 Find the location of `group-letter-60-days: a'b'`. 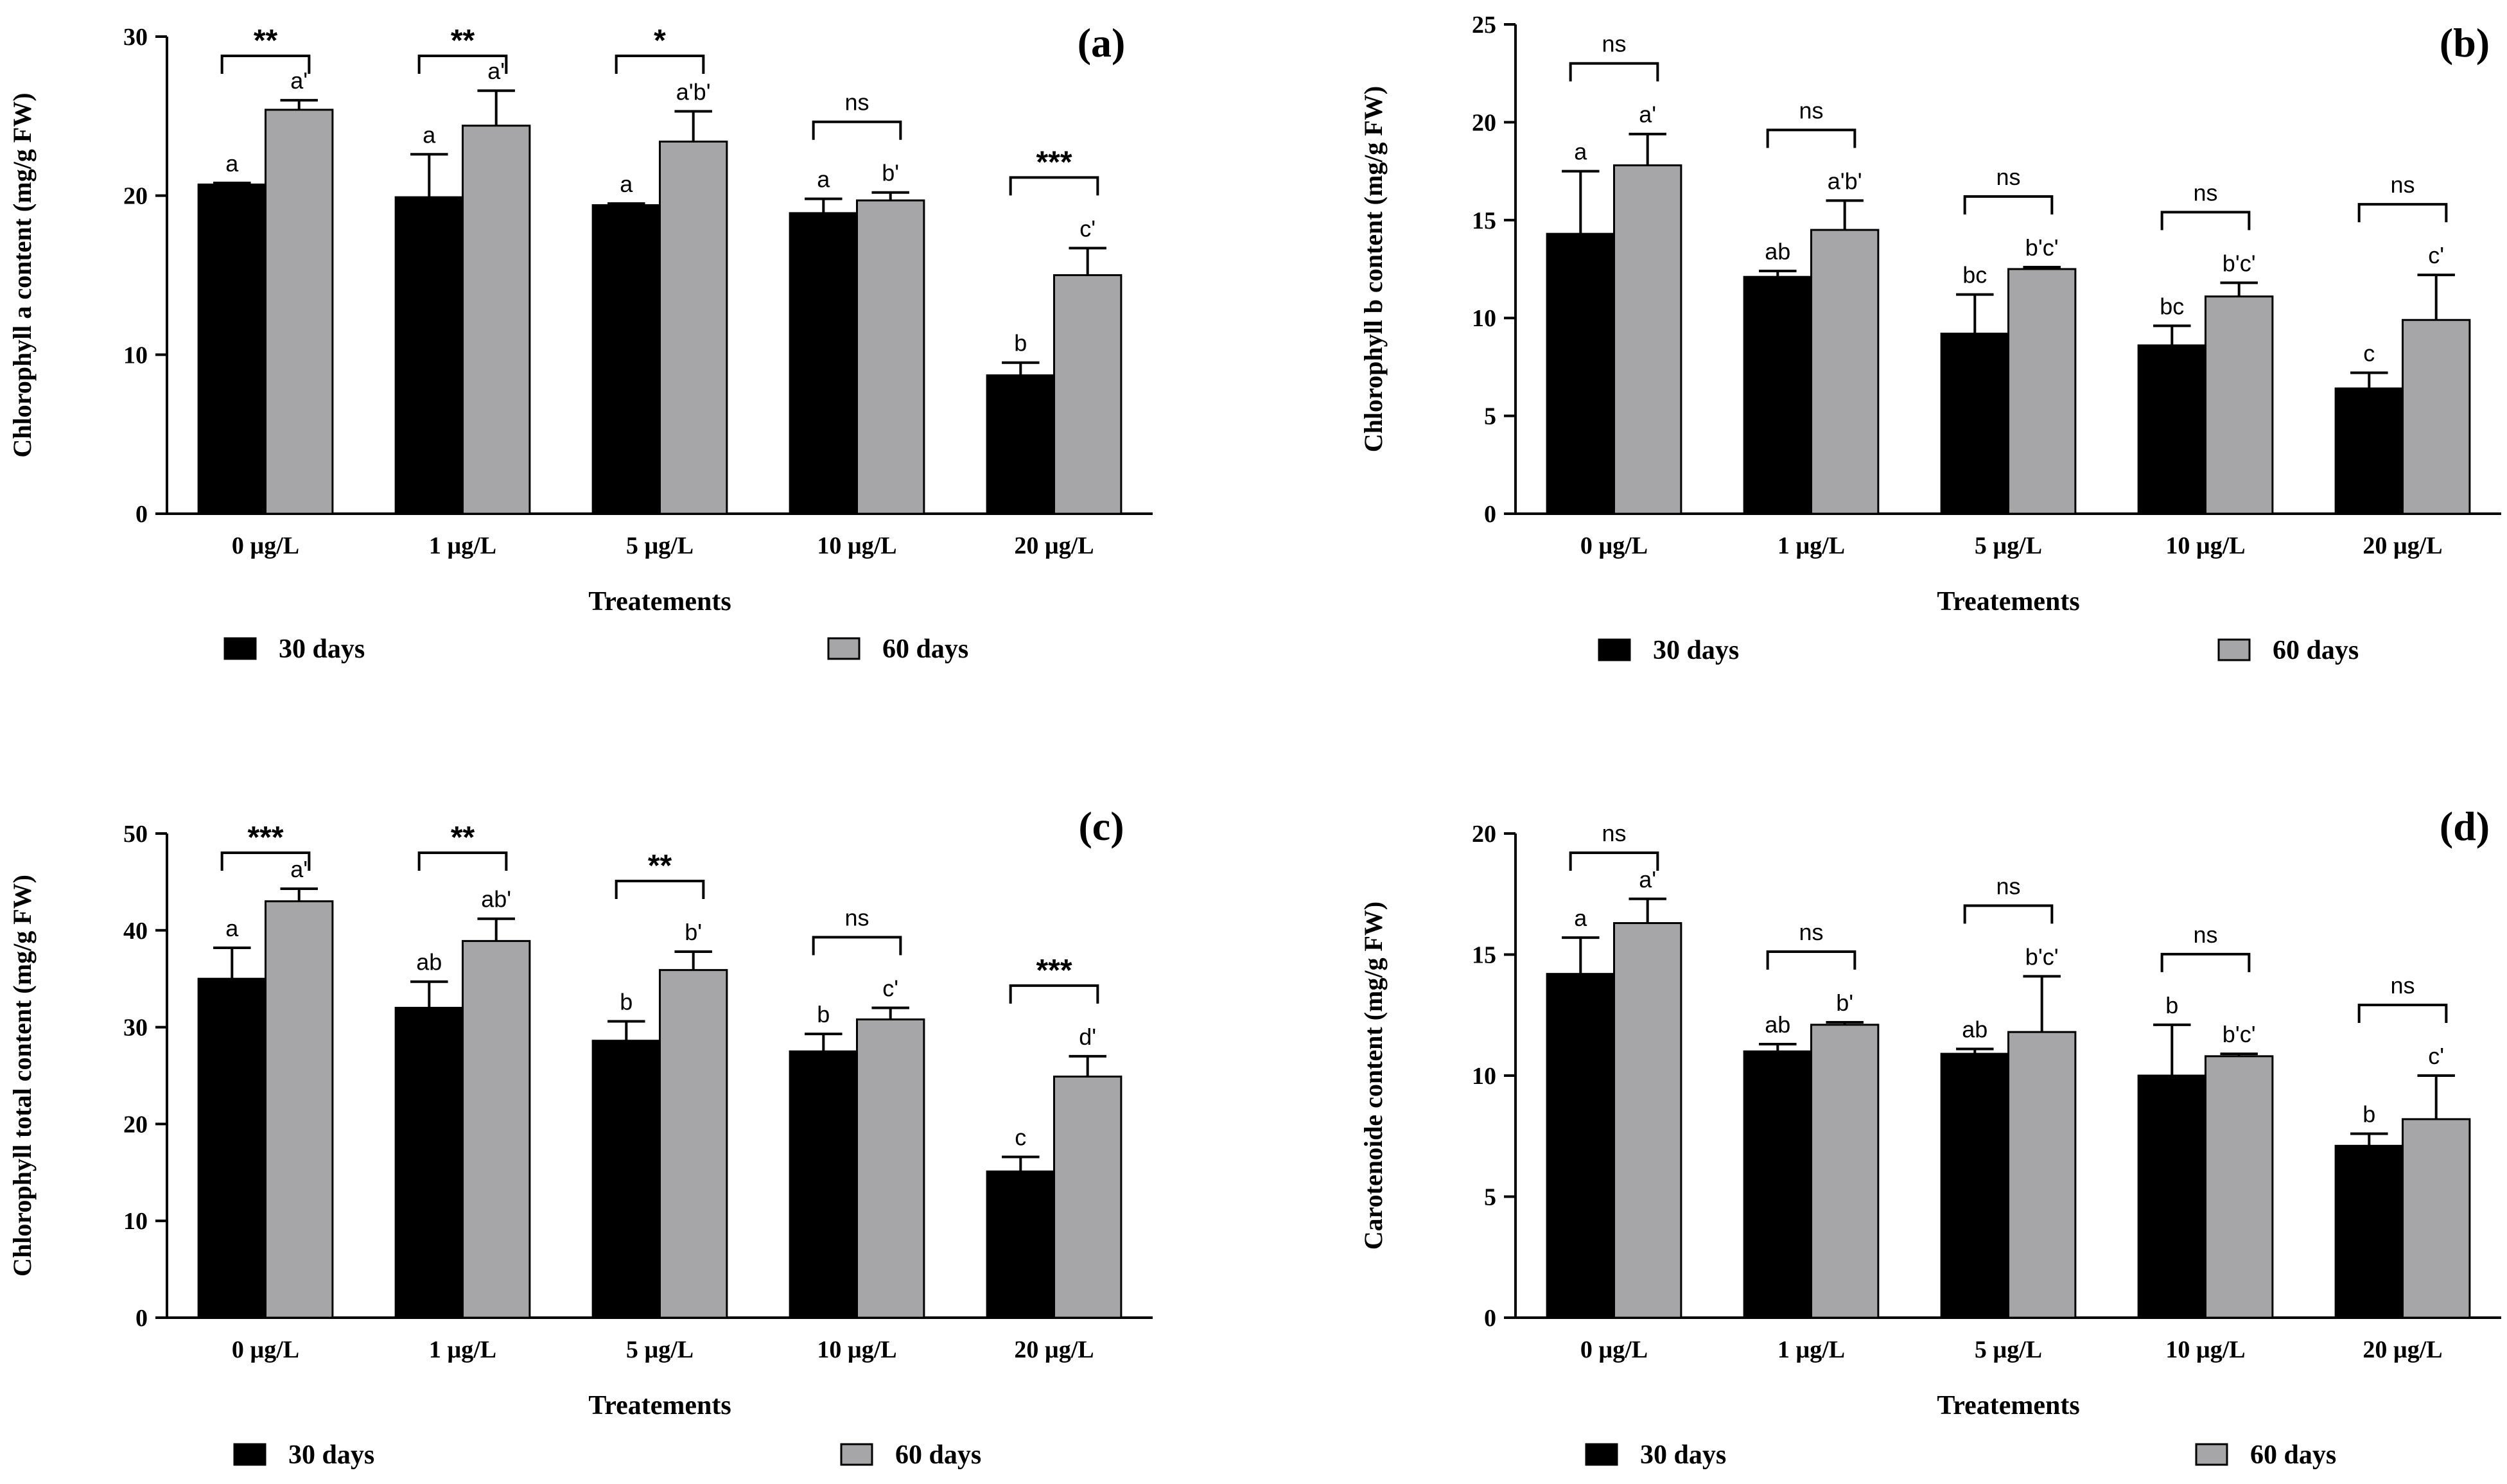

group-letter-60-days: a'b' is located at coordinates (1845, 181).